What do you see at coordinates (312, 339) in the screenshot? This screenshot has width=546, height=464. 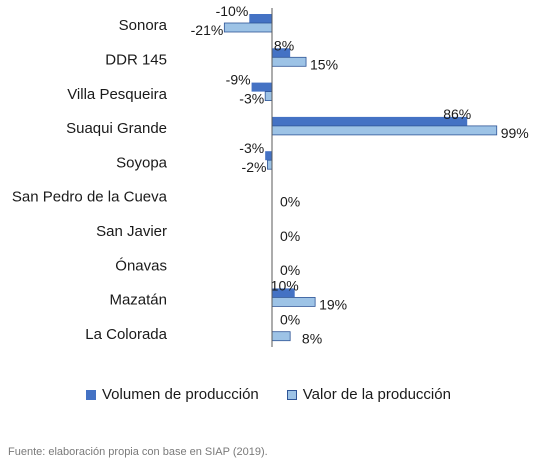 I see `data-label-valor-la-colorada: 8%` at bounding box center [312, 339].